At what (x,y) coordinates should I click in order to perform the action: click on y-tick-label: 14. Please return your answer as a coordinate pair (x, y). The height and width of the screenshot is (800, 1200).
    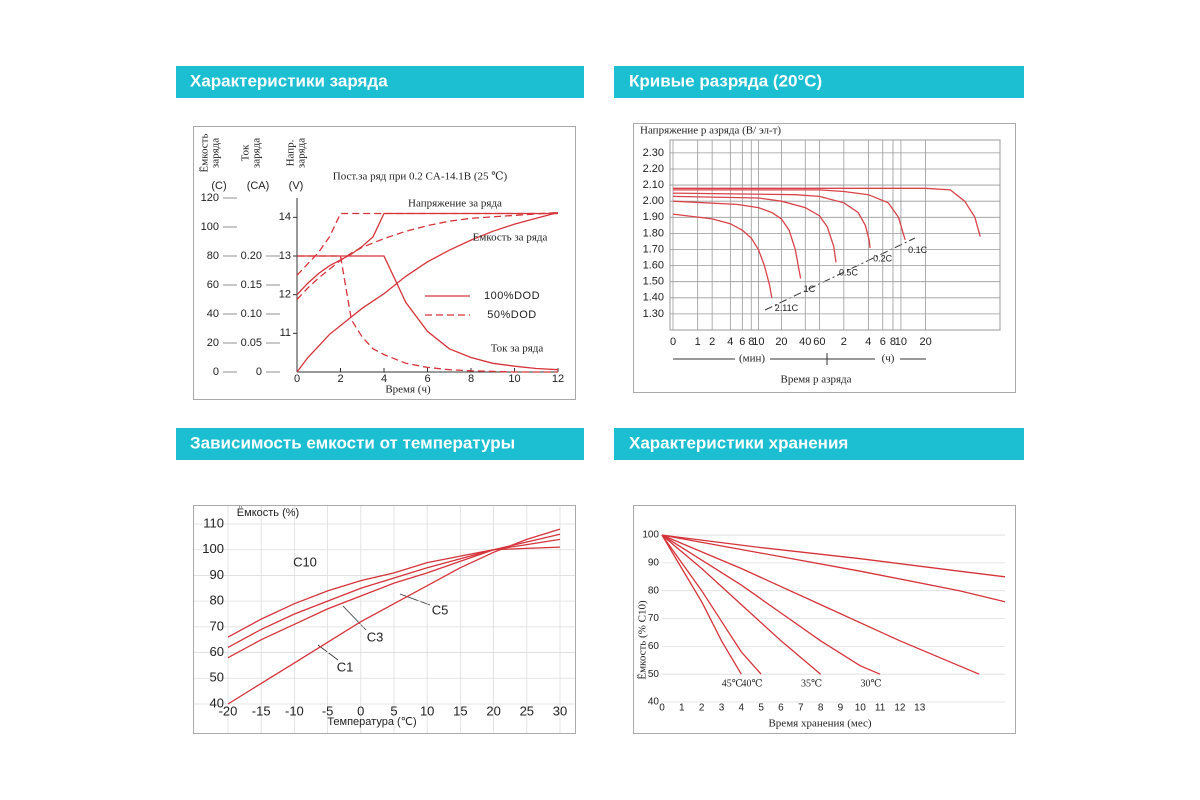
    Looking at the image, I should click on (285, 217).